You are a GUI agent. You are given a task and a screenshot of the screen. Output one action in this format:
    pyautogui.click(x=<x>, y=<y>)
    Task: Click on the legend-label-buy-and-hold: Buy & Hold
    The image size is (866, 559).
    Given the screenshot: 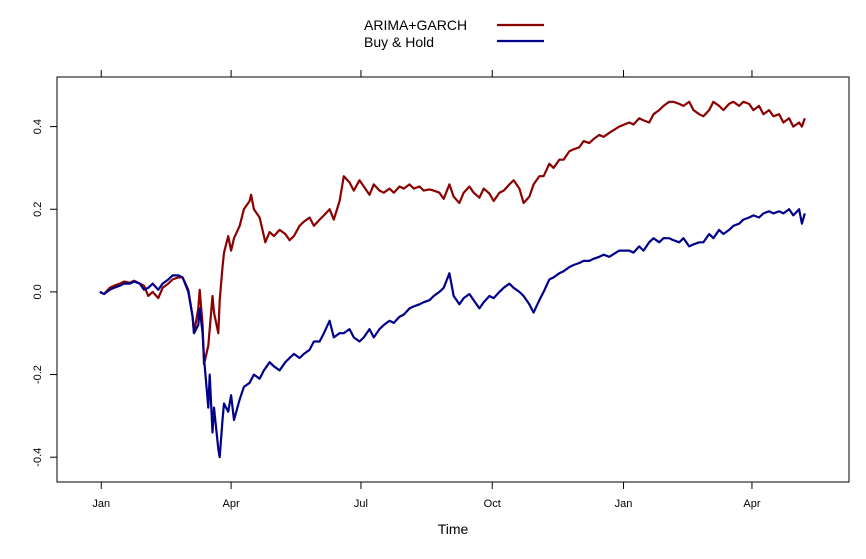 What is the action you would take?
    pyautogui.click(x=399, y=42)
    